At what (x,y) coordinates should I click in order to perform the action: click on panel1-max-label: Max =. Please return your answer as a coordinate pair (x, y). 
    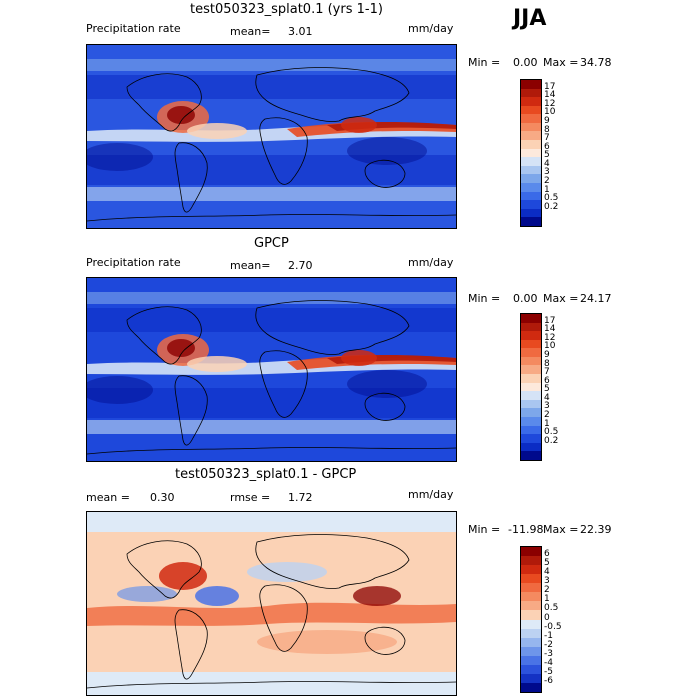
    Looking at the image, I should click on (561, 62).